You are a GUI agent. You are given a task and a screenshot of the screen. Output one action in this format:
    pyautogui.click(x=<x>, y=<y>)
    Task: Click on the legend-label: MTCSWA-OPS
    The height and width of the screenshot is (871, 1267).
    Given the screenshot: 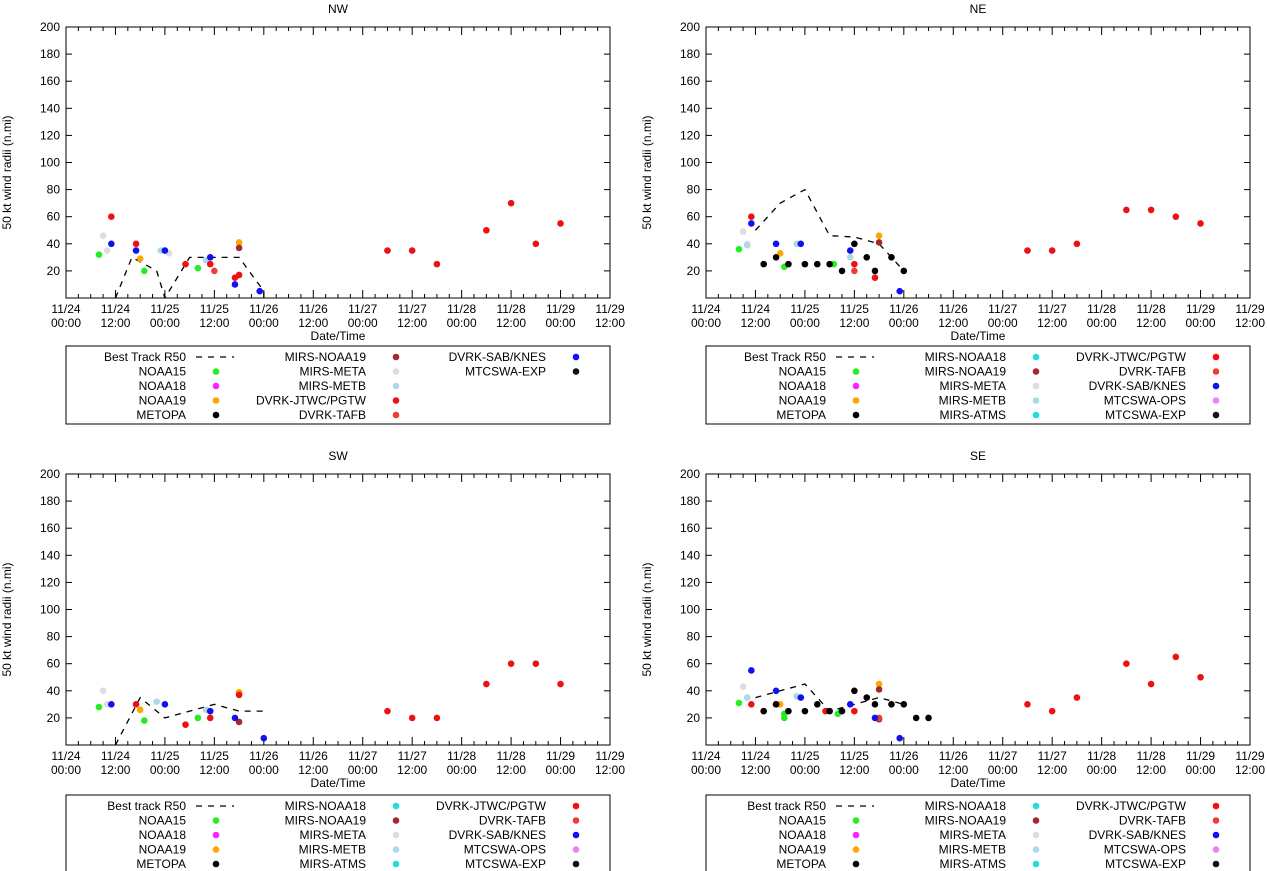 What is the action you would take?
    pyautogui.click(x=1145, y=401)
    